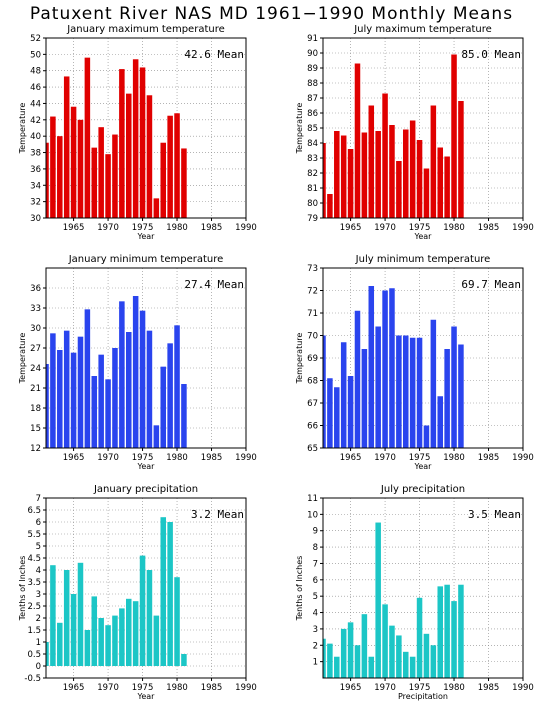 This screenshot has width=543, height=711. I want to click on chart-2-y-tick-label: 84, so click(312, 144).